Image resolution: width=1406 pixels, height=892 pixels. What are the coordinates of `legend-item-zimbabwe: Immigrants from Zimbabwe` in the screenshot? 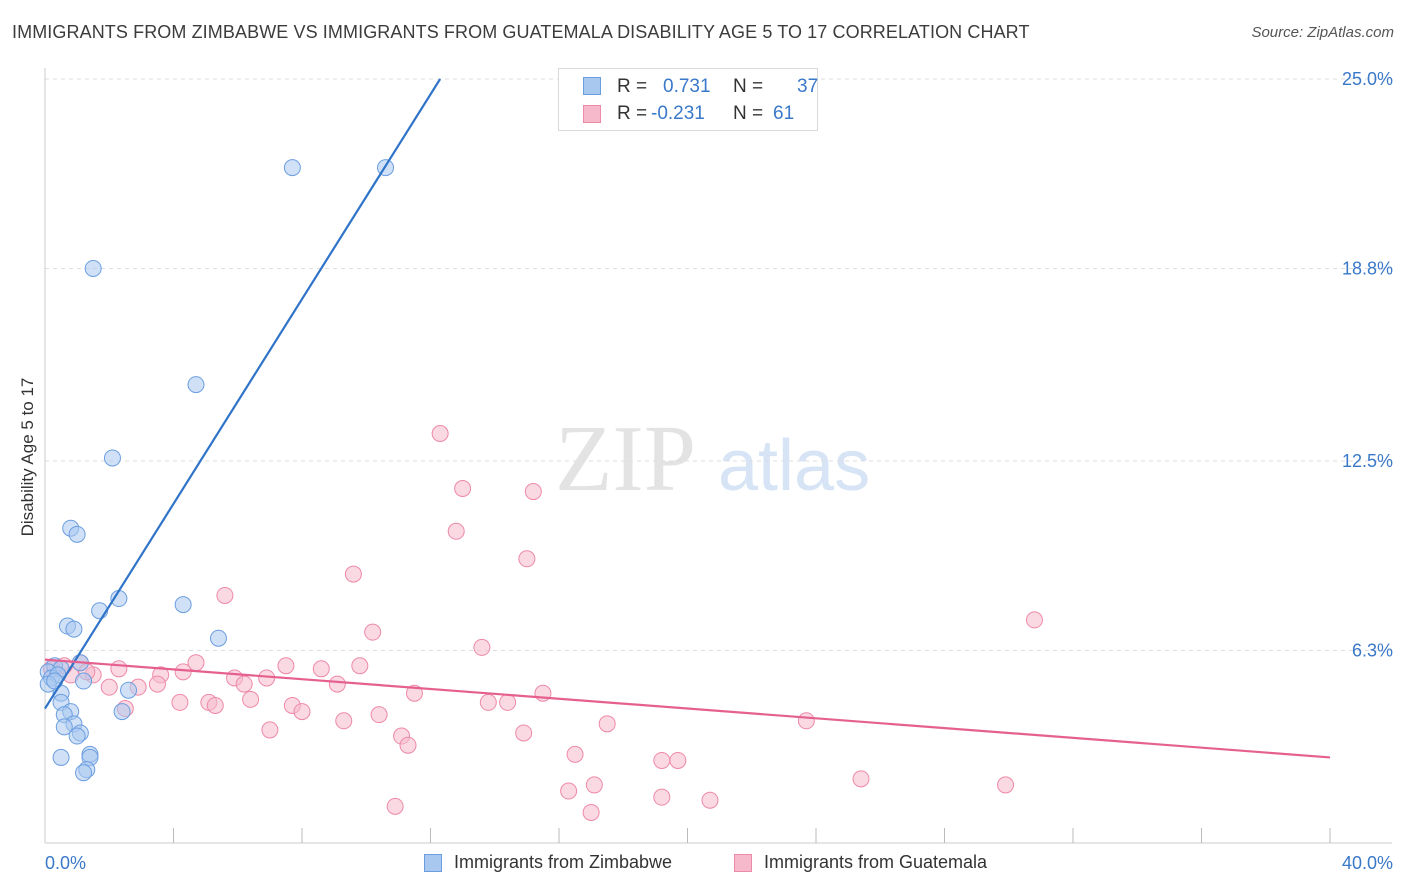 It's located at (548, 862).